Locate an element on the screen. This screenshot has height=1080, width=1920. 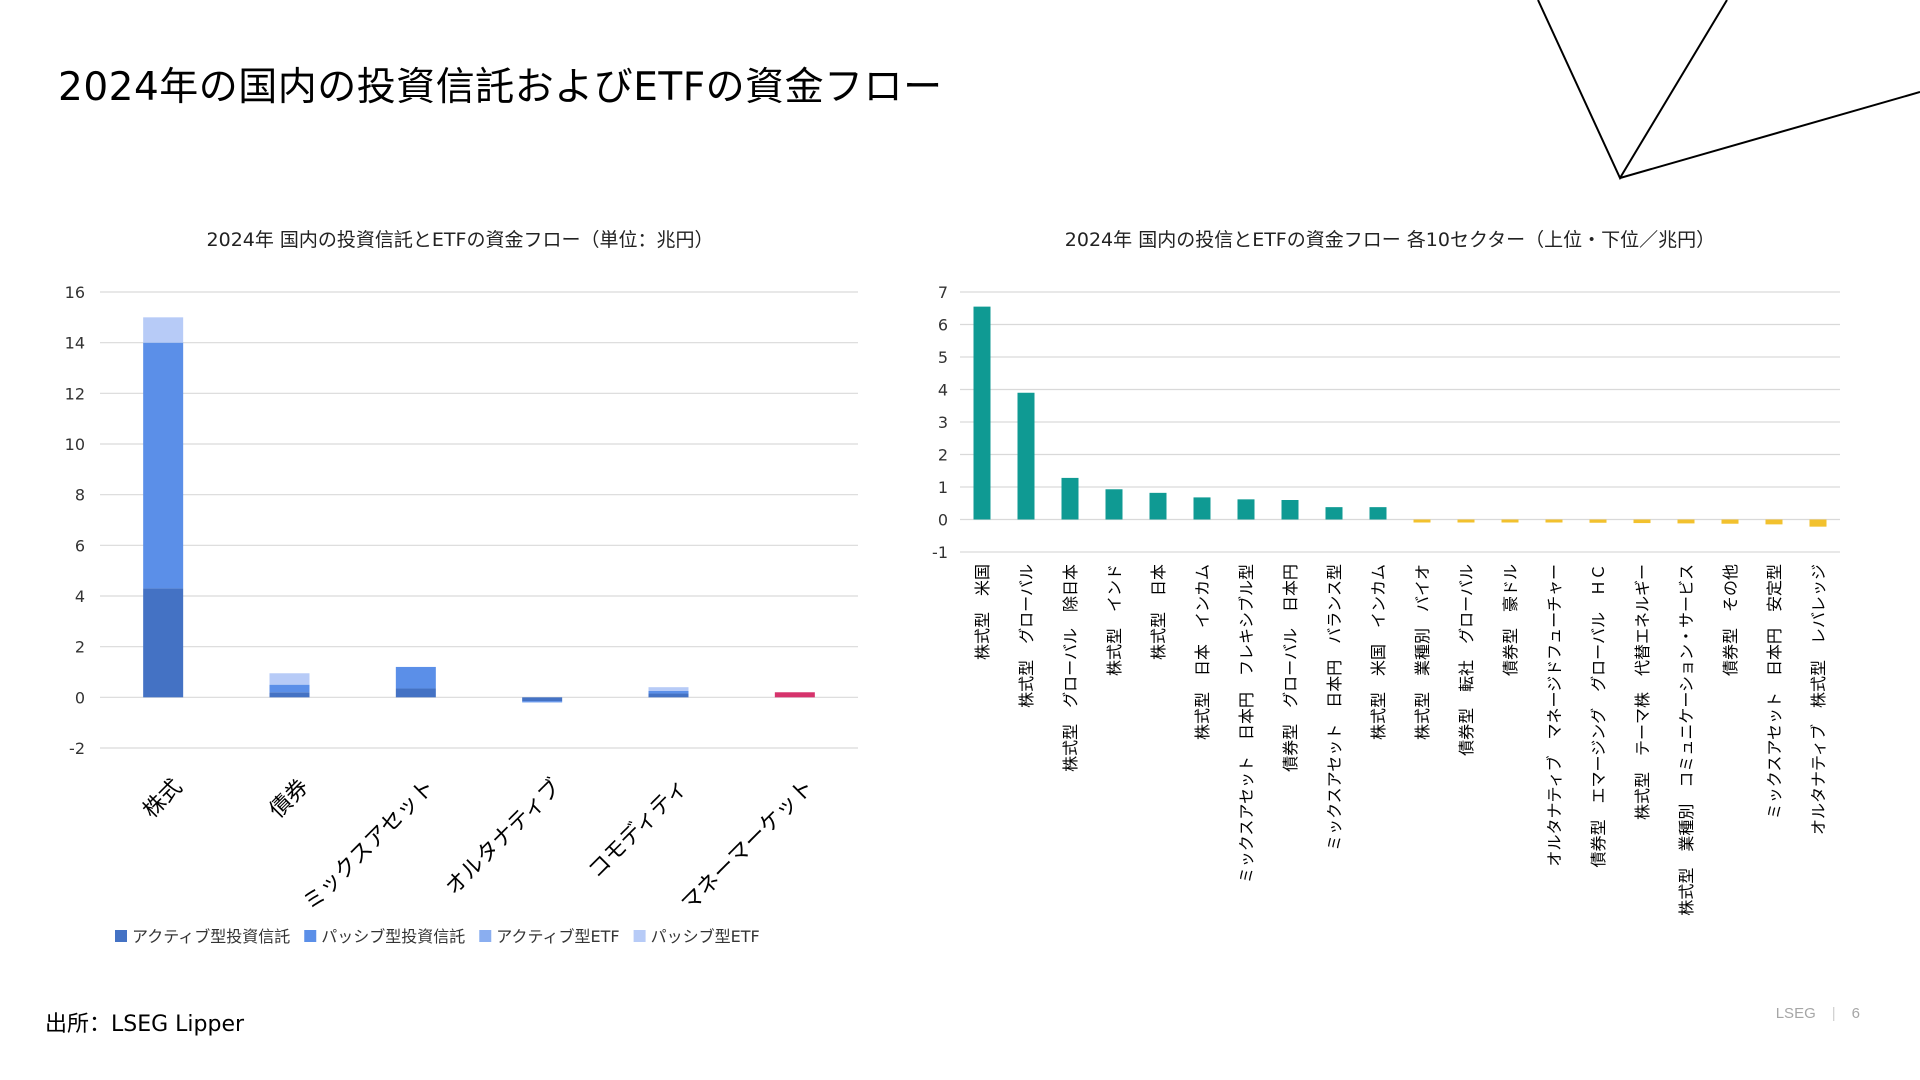
x-tick-label: 株式型 米国 インカム is located at coordinates (1378, 652).